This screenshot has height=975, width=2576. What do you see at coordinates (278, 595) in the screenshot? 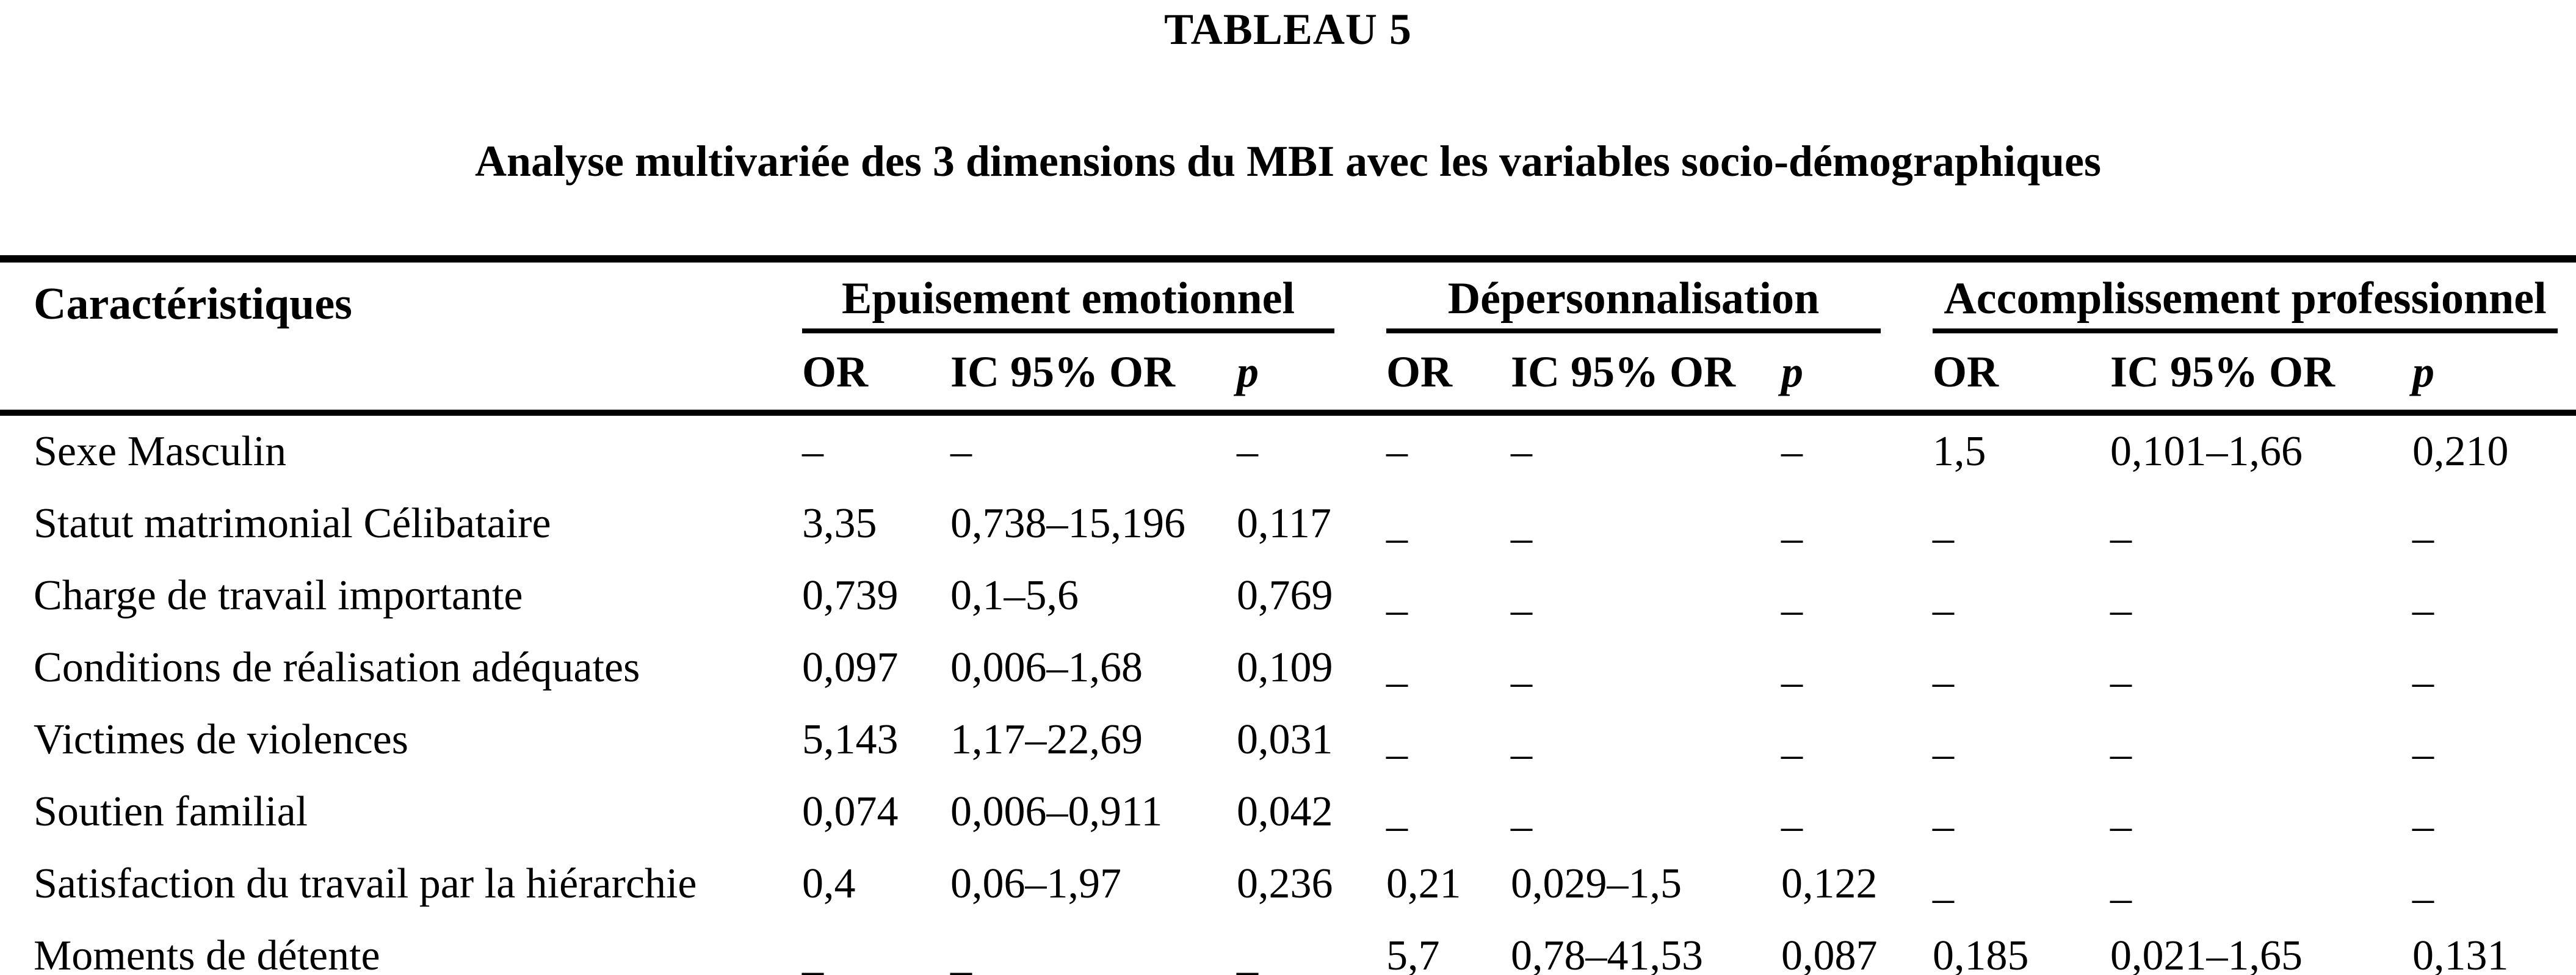
I see `row-label: Charge de travail importante` at bounding box center [278, 595].